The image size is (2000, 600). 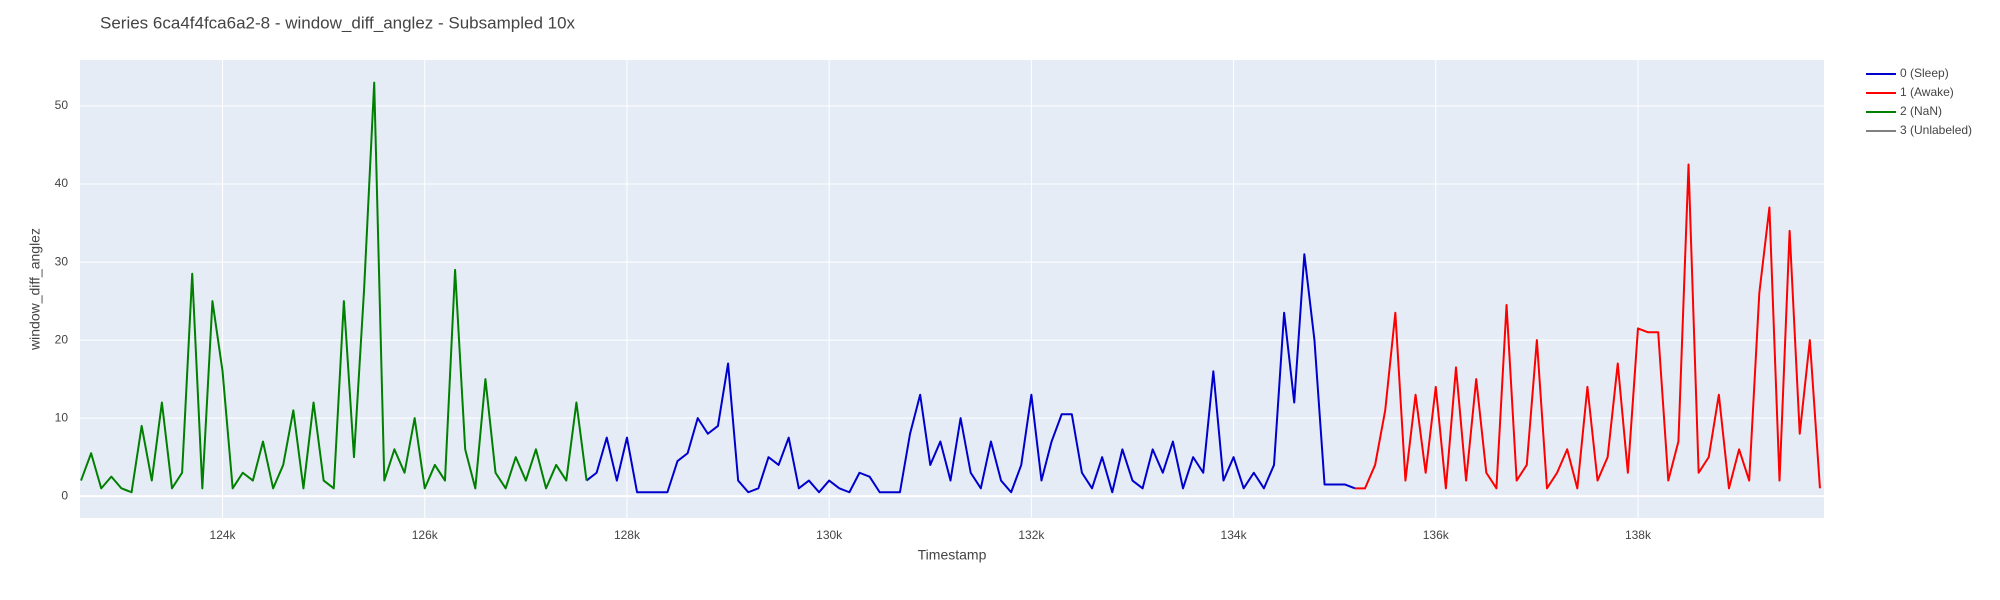 What do you see at coordinates (1921, 111) in the screenshot?
I see `legend-label: 2 (NaN)` at bounding box center [1921, 111].